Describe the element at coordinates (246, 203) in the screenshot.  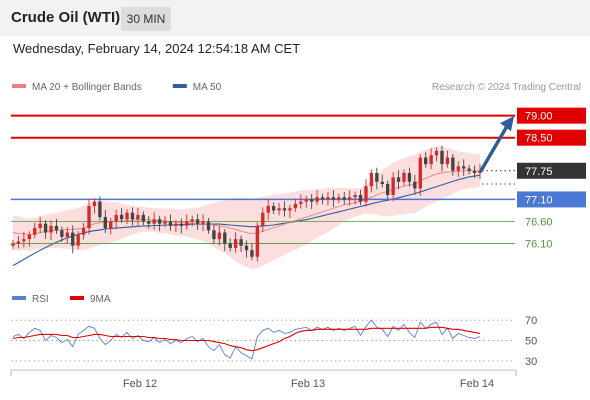
I see `ma20-line` at that location.